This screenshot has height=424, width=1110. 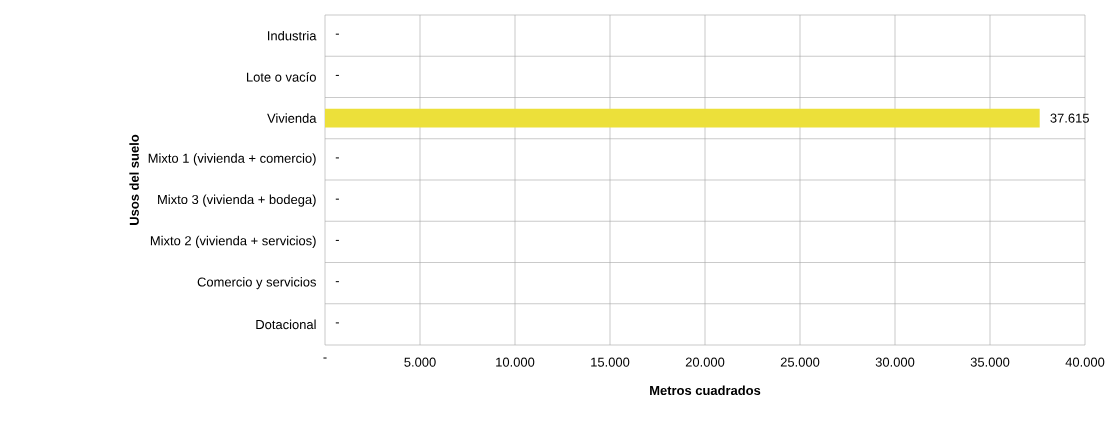 I want to click on x-tick-label: 40.000, so click(x=1085, y=362).